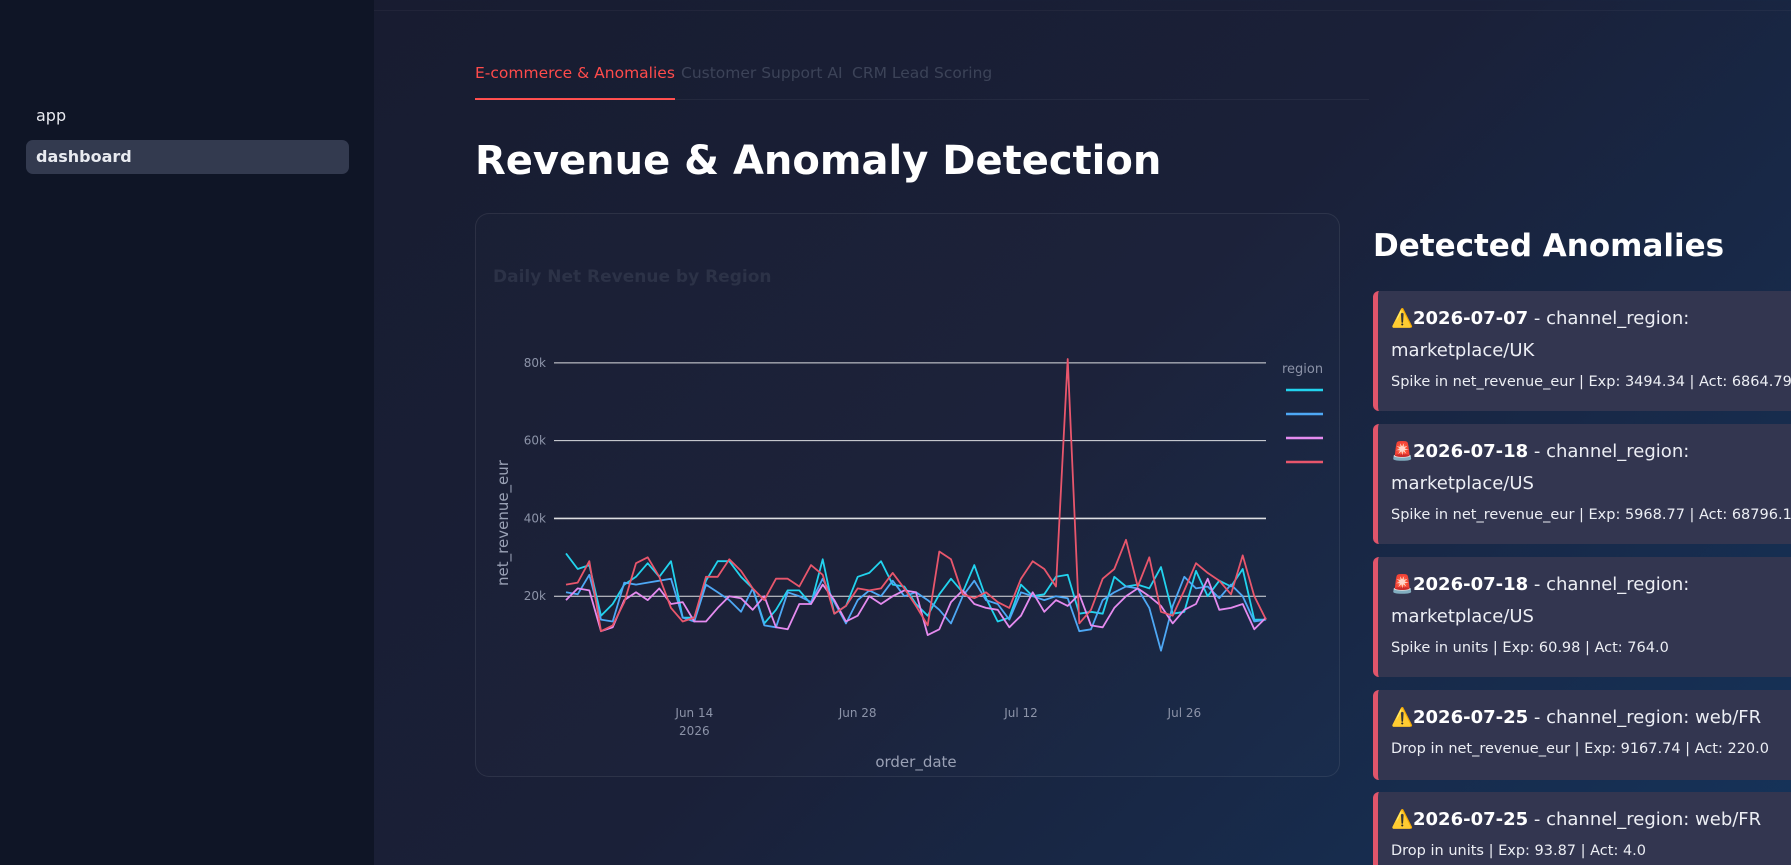 The height and width of the screenshot is (865, 1791). What do you see at coordinates (187, 157) in the screenshot?
I see `sidebar-item-dashboard: dashboard` at bounding box center [187, 157].